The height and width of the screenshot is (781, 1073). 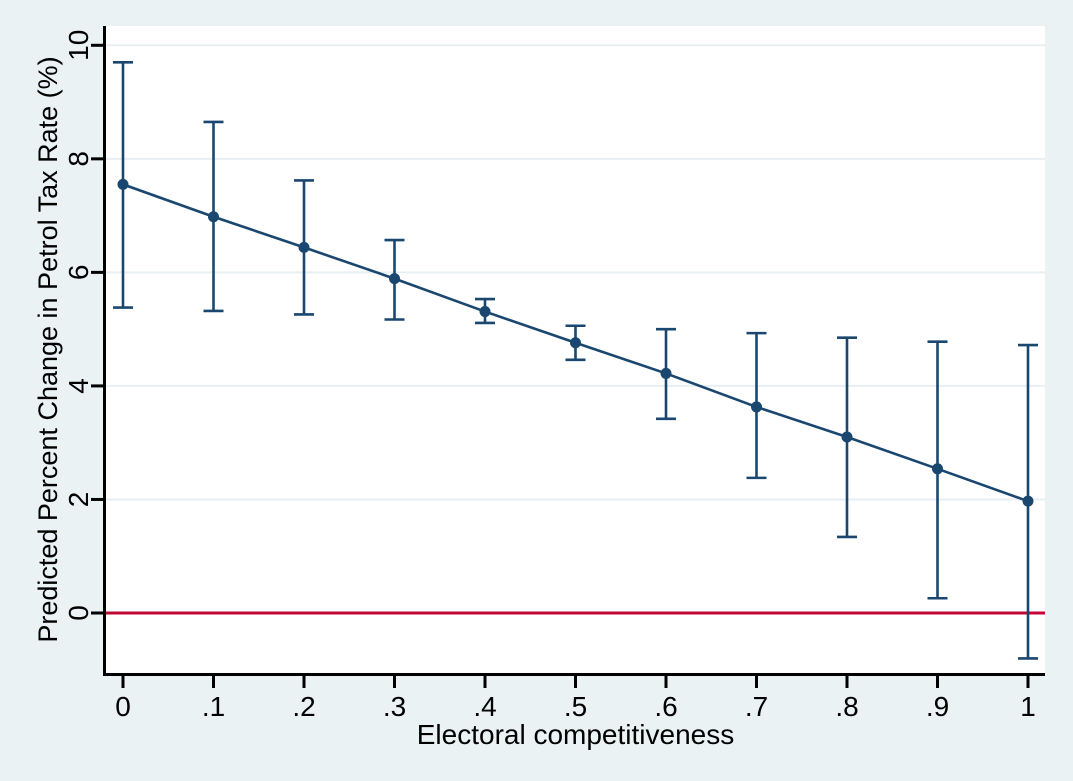 I want to click on x-tick-label: .4, so click(x=484, y=706).